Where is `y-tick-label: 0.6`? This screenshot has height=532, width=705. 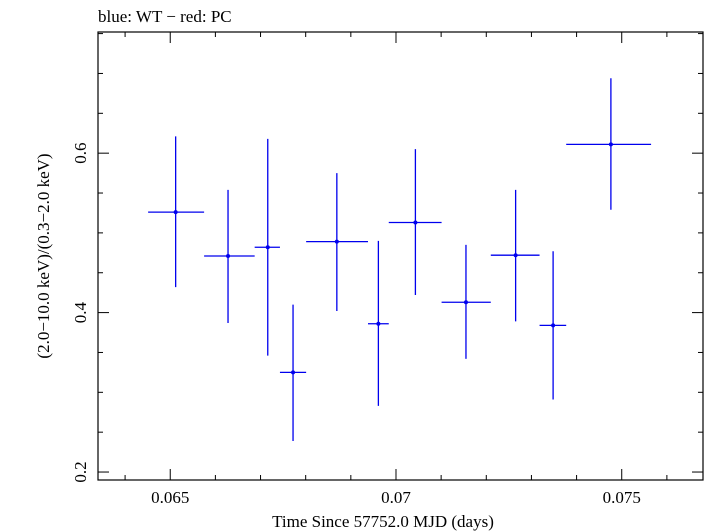 y-tick-label: 0.6 is located at coordinates (80, 153).